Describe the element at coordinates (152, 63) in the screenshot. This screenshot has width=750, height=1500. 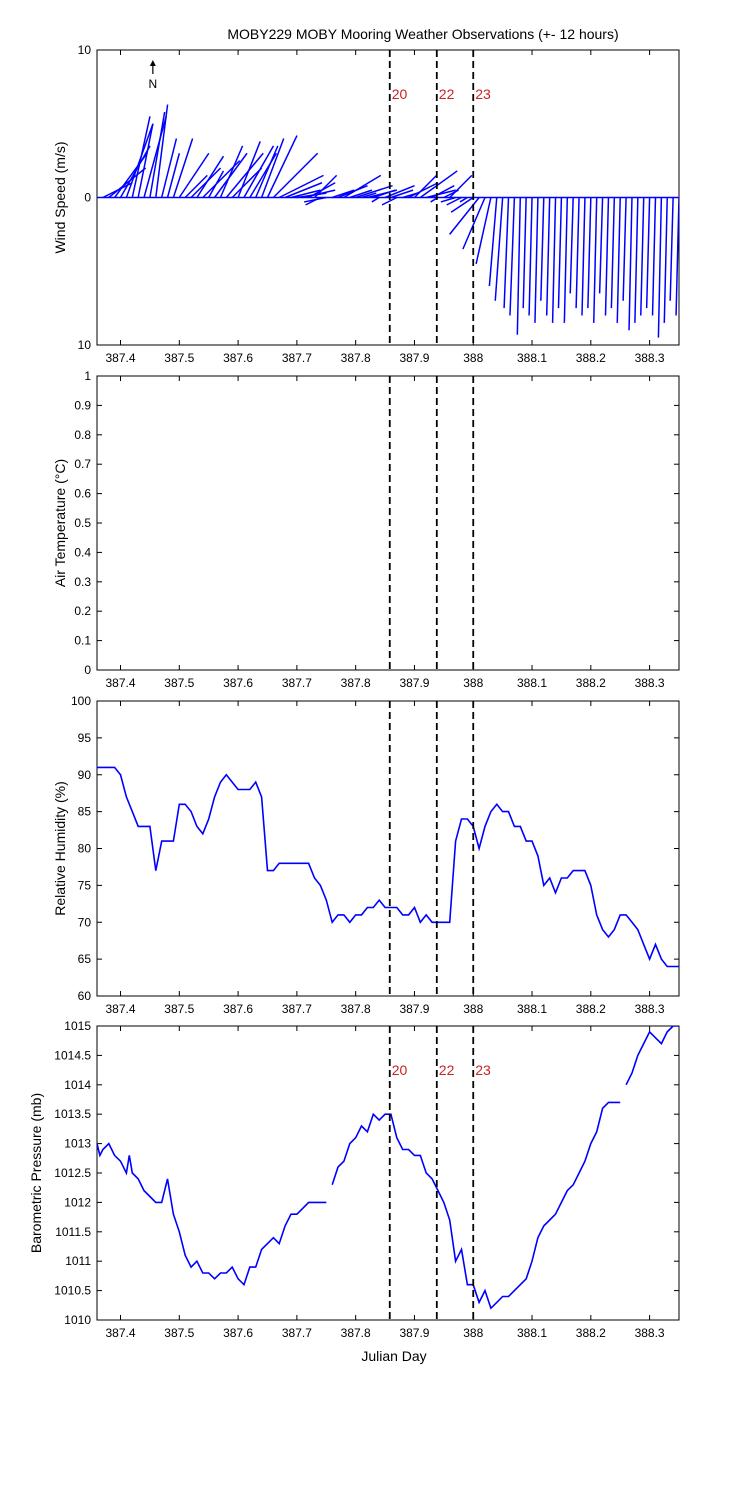
I see `north-arrow-head-icon` at that location.